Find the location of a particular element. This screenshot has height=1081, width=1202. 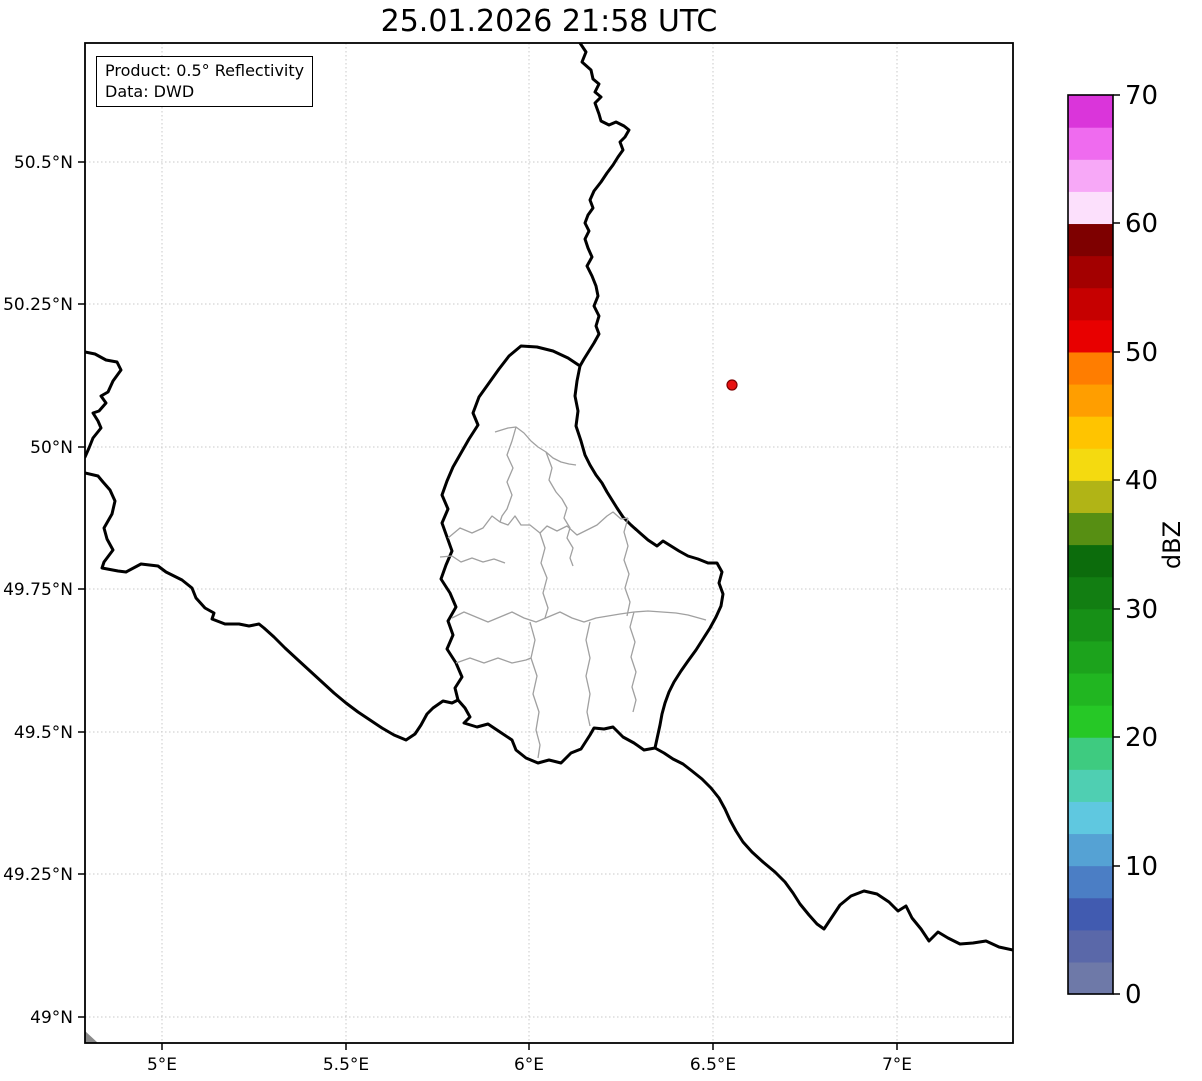

figure-title: 25.01.2026 21:58 UTC is located at coordinates (549, 21).